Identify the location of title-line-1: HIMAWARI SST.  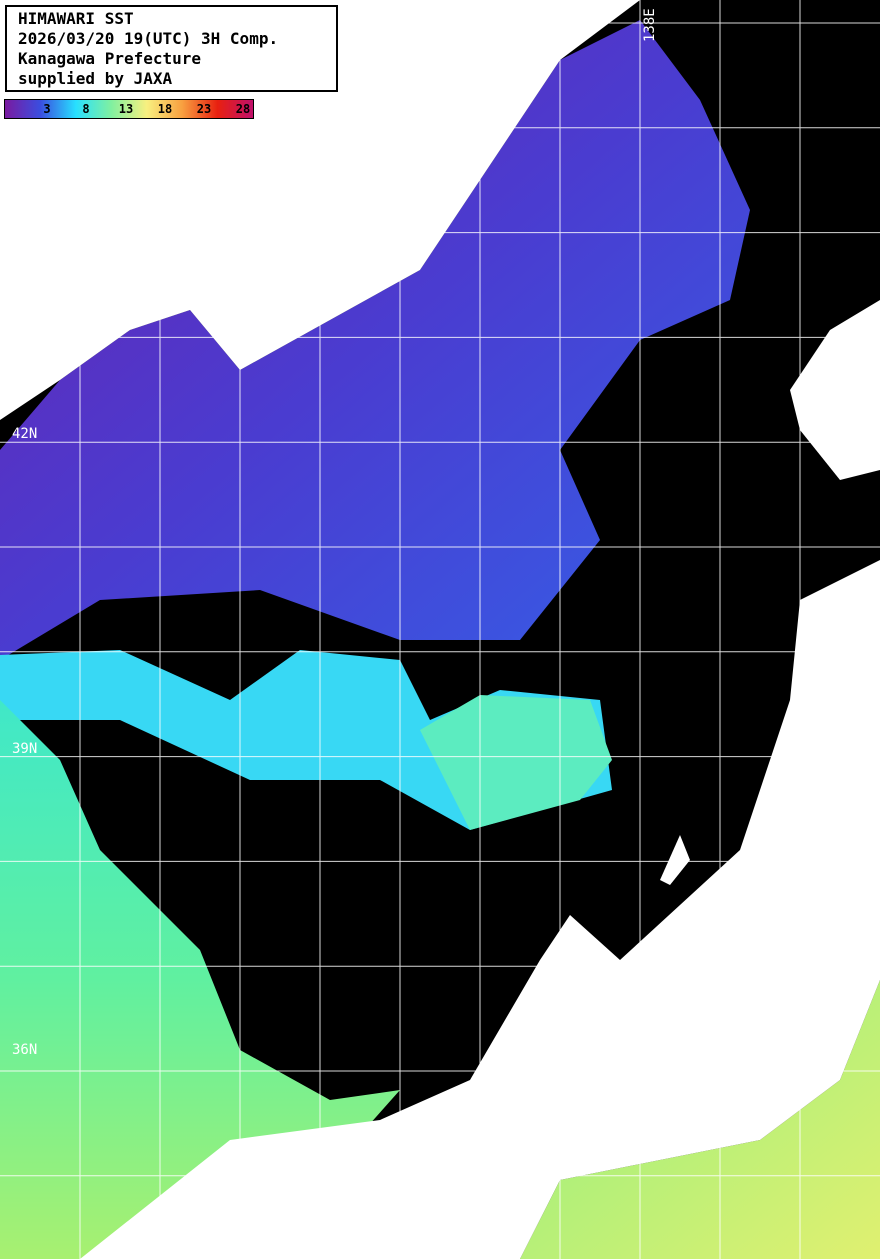
(76, 18).